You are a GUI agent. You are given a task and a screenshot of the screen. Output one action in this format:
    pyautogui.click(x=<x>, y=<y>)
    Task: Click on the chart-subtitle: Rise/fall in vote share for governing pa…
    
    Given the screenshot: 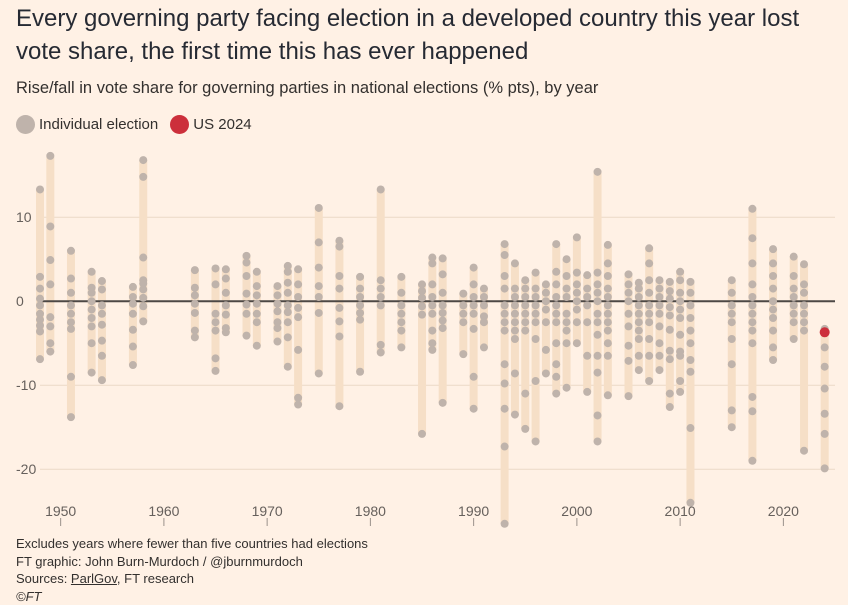 What is the action you would take?
    pyautogui.click(x=307, y=88)
    